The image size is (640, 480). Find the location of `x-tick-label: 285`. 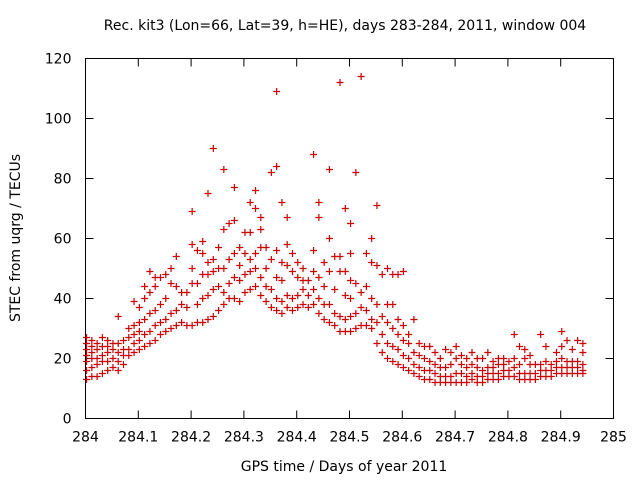

x-tick-label: 285 is located at coordinates (613, 438).